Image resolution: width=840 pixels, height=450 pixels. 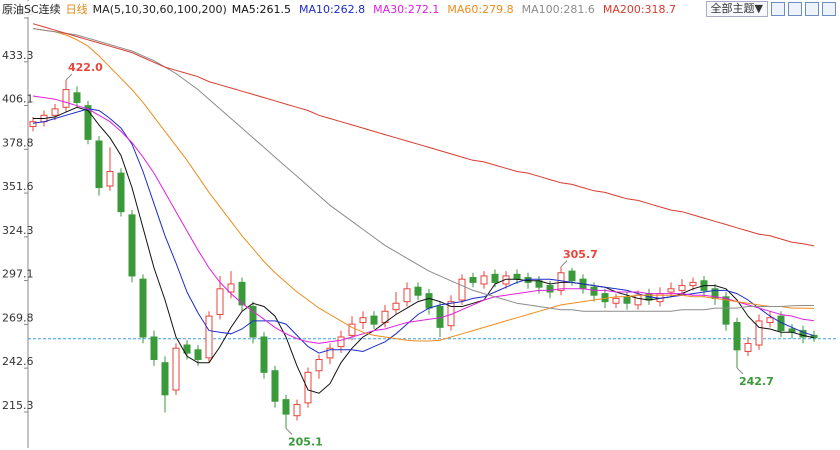 I want to click on legend-entry: MA5:261.5, so click(x=261, y=9).